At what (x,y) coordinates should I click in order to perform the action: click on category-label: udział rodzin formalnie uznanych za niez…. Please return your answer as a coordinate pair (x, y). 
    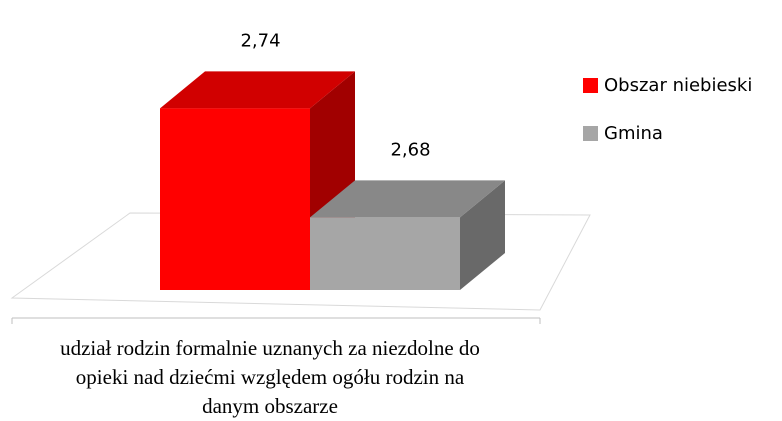
    Looking at the image, I should click on (270, 377).